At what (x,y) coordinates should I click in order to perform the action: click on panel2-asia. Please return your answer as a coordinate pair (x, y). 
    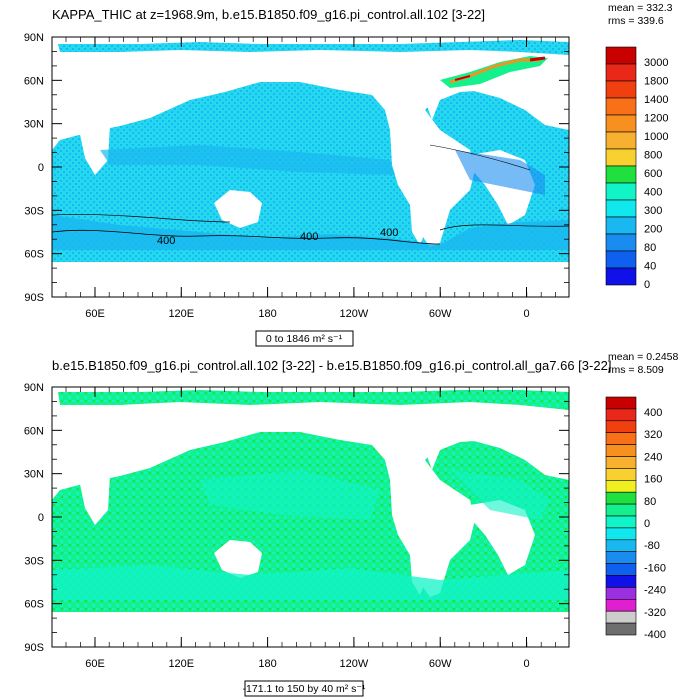
    Looking at the image, I should click on (236, 449).